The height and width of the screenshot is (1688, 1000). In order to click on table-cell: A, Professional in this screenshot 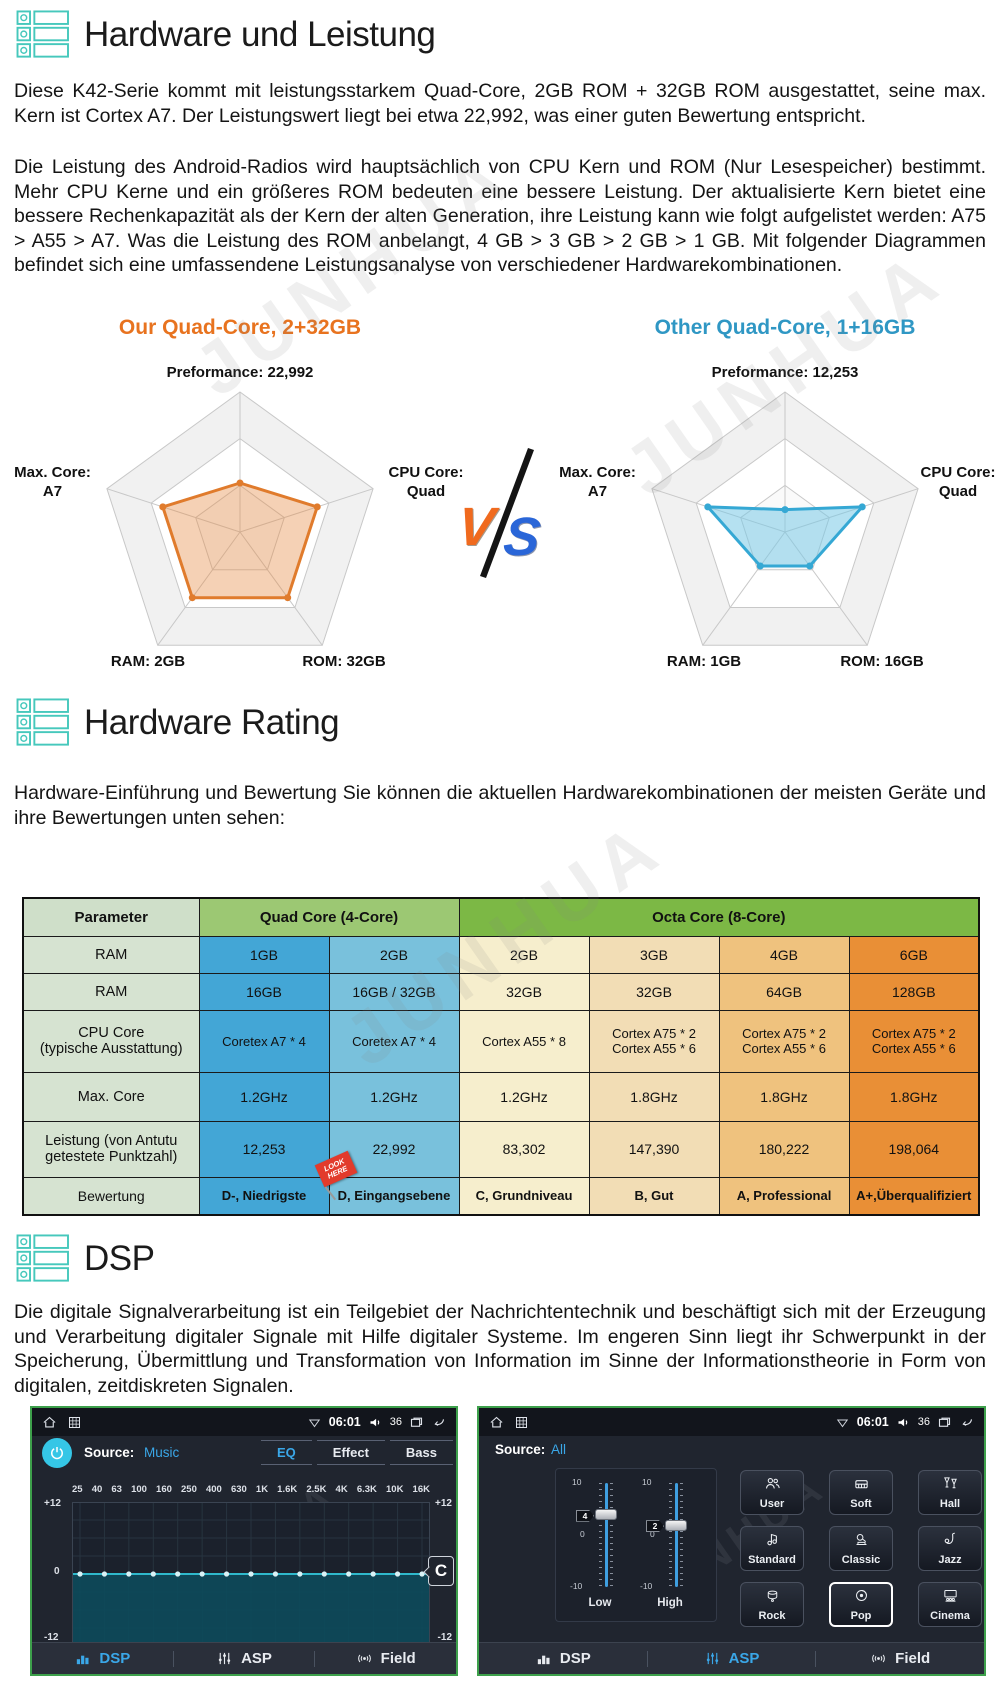, I will do `click(784, 1196)`.